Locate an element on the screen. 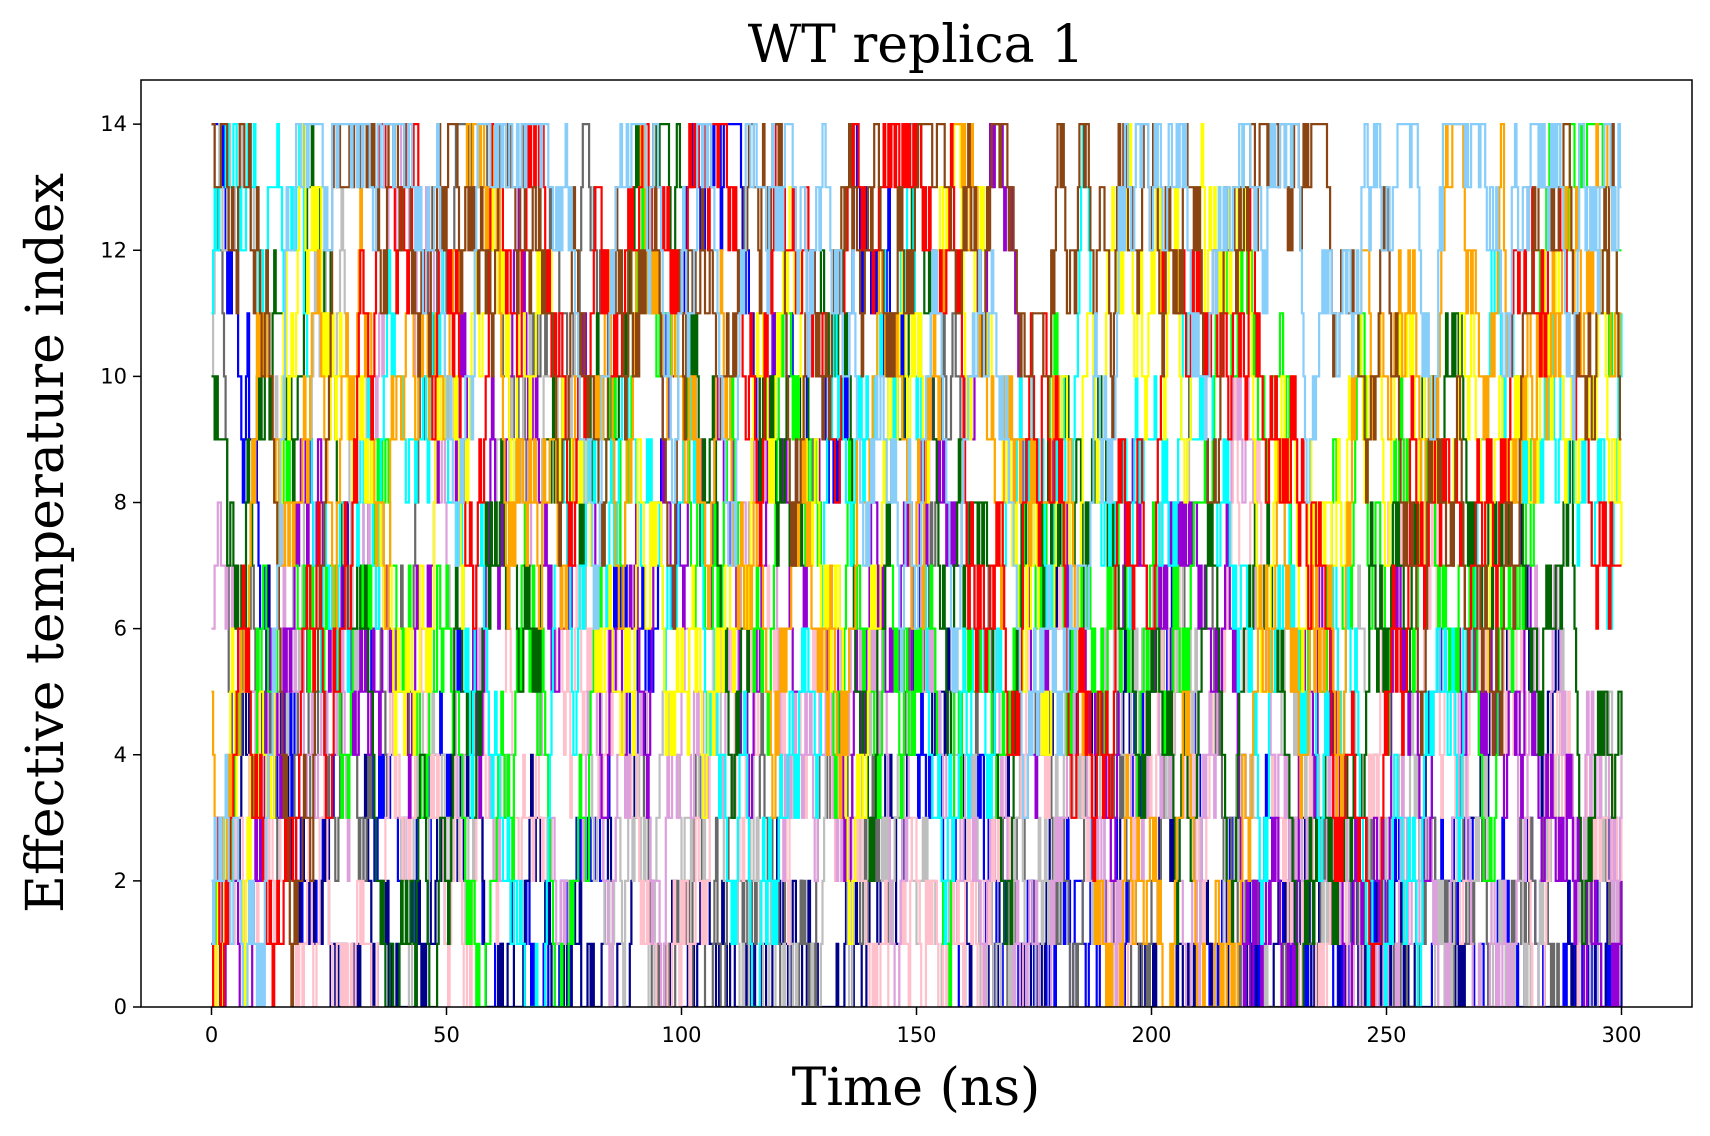  x-tick-label: 150 is located at coordinates (916, 1035).